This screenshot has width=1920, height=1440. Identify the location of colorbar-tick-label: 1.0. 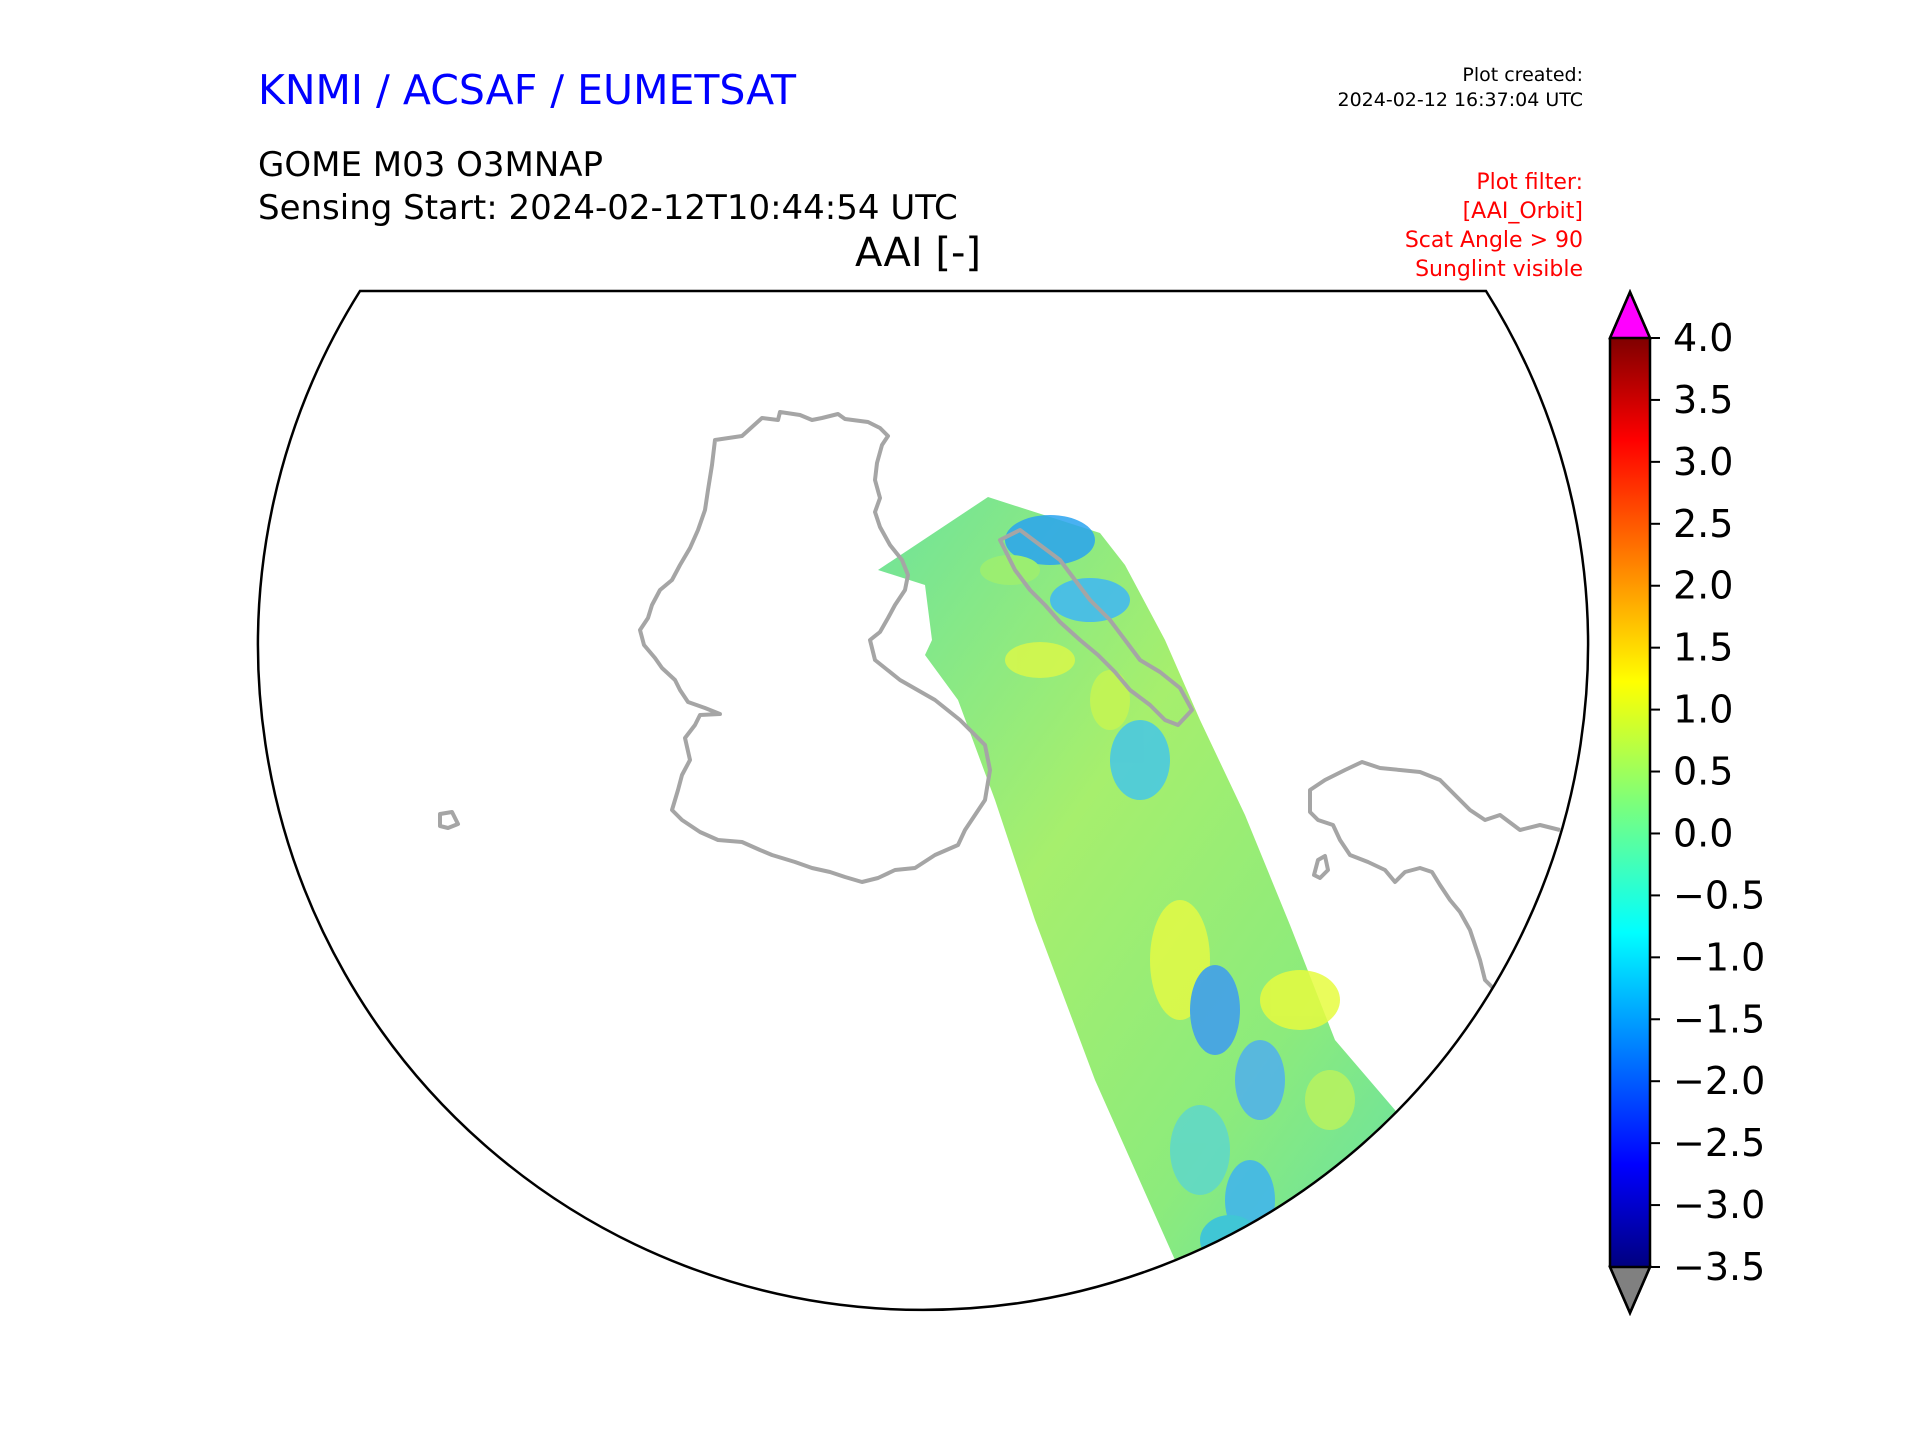
(1703, 710).